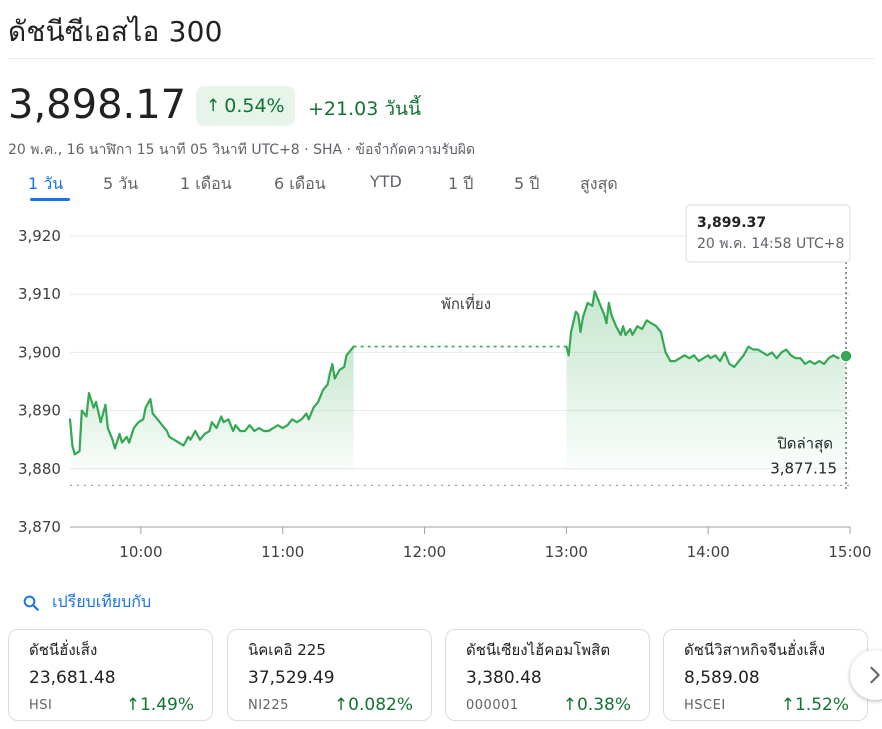  I want to click on page-title: ดัชนีซีเอสไอ 300, so click(115, 31).